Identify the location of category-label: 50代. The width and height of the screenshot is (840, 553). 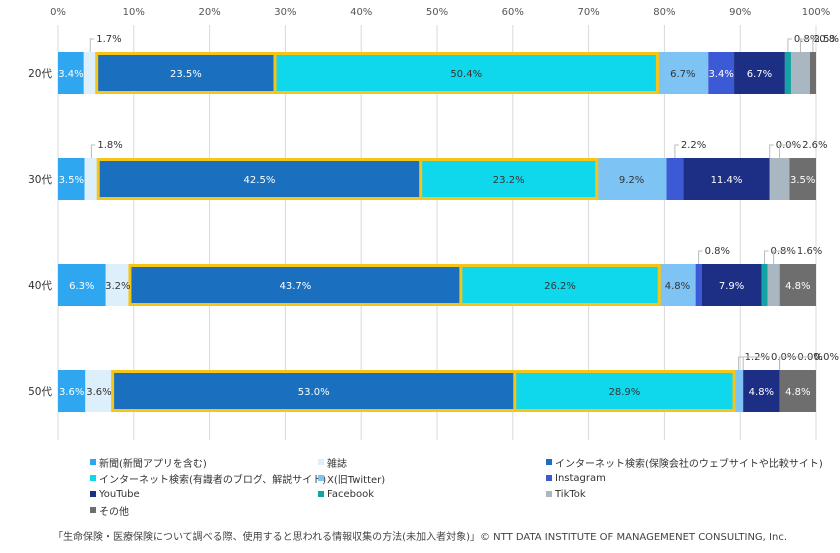
(40, 392).